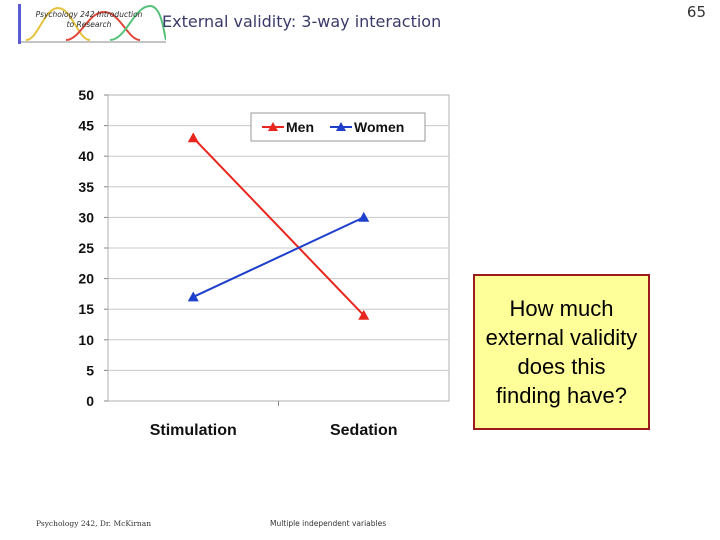 Image resolution: width=720 pixels, height=540 pixels. What do you see at coordinates (86, 187) in the screenshot?
I see `y-tick-label: 35` at bounding box center [86, 187].